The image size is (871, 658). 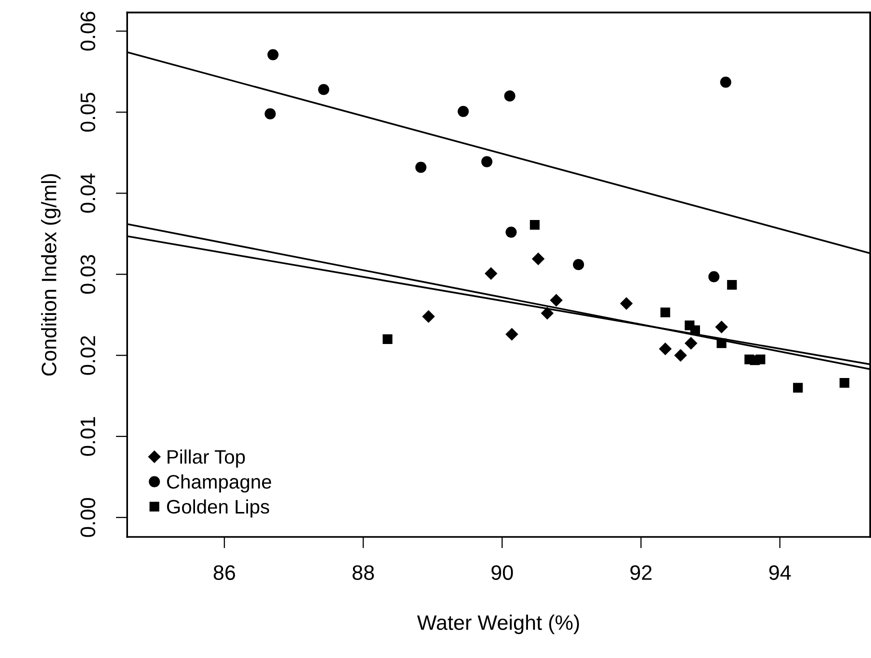 What do you see at coordinates (88, 436) in the screenshot?
I see `y-tick-label: 0.01` at bounding box center [88, 436].